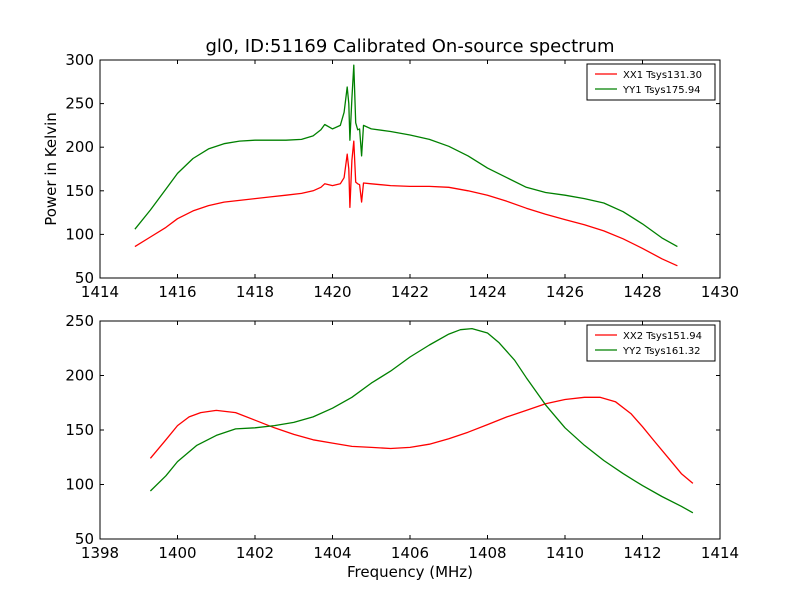 This screenshot has height=600, width=800. Describe the element at coordinates (100, 553) in the screenshot. I see `x-tick-label: 1398` at that location.